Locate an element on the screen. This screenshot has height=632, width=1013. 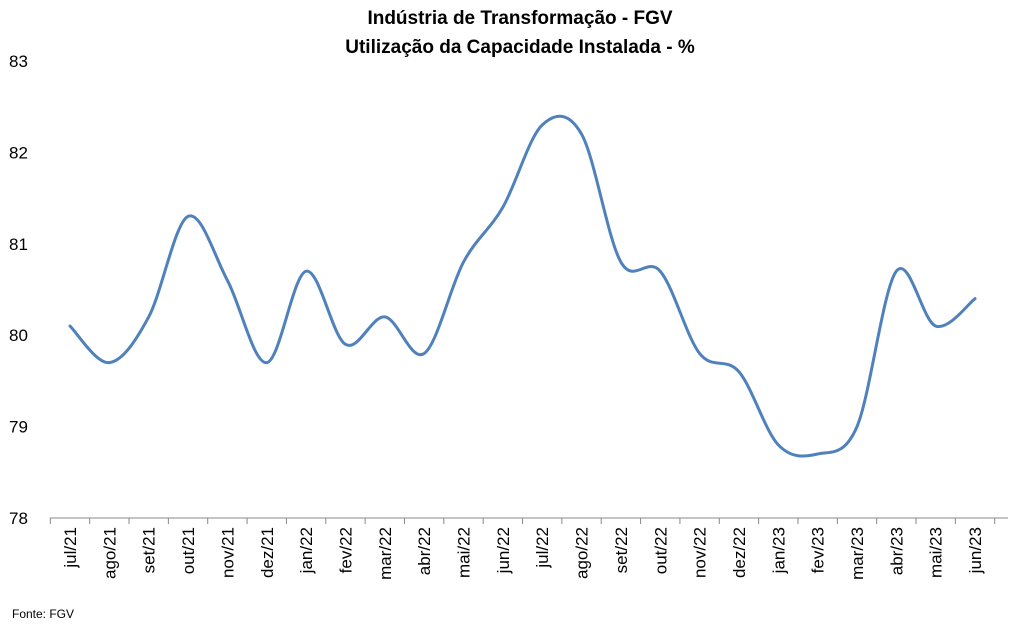
y-tick-label-80: 80 is located at coordinates (18, 335).